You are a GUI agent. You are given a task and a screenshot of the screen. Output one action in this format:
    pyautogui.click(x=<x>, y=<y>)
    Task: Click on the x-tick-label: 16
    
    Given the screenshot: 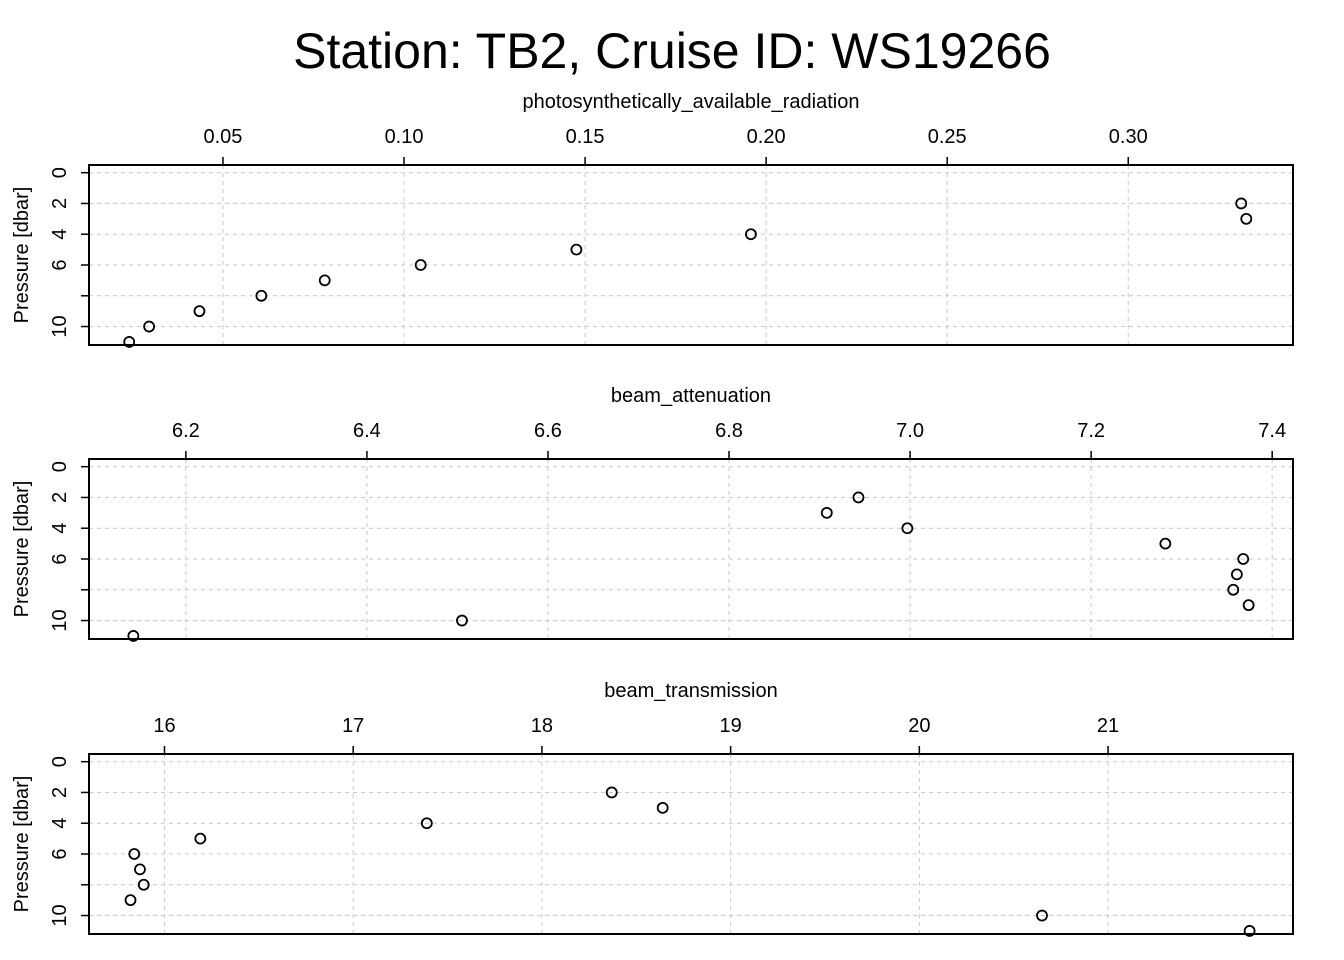 What is the action you would take?
    pyautogui.click(x=164, y=726)
    